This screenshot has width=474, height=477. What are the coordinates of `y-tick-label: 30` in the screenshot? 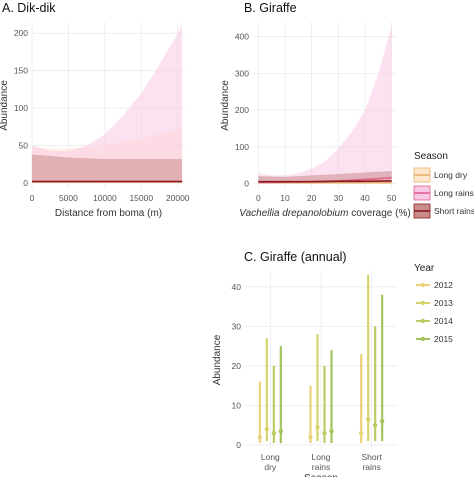 It's located at (237, 326).